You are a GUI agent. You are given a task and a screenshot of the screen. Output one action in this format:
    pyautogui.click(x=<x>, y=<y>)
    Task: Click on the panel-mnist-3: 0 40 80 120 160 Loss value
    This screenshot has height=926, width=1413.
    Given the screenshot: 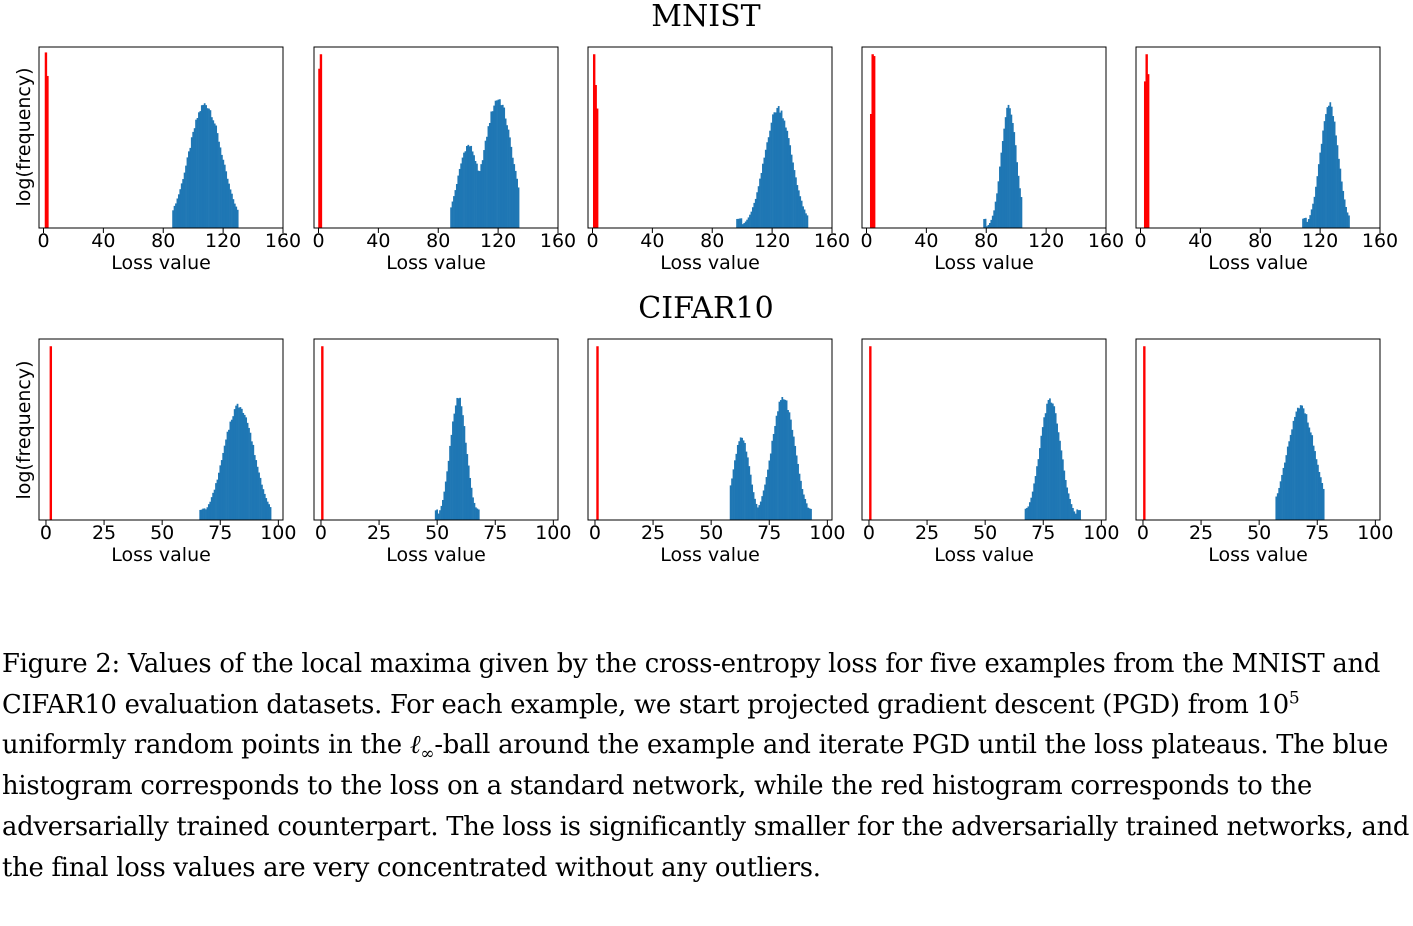 What is the action you would take?
    pyautogui.click(x=718, y=160)
    